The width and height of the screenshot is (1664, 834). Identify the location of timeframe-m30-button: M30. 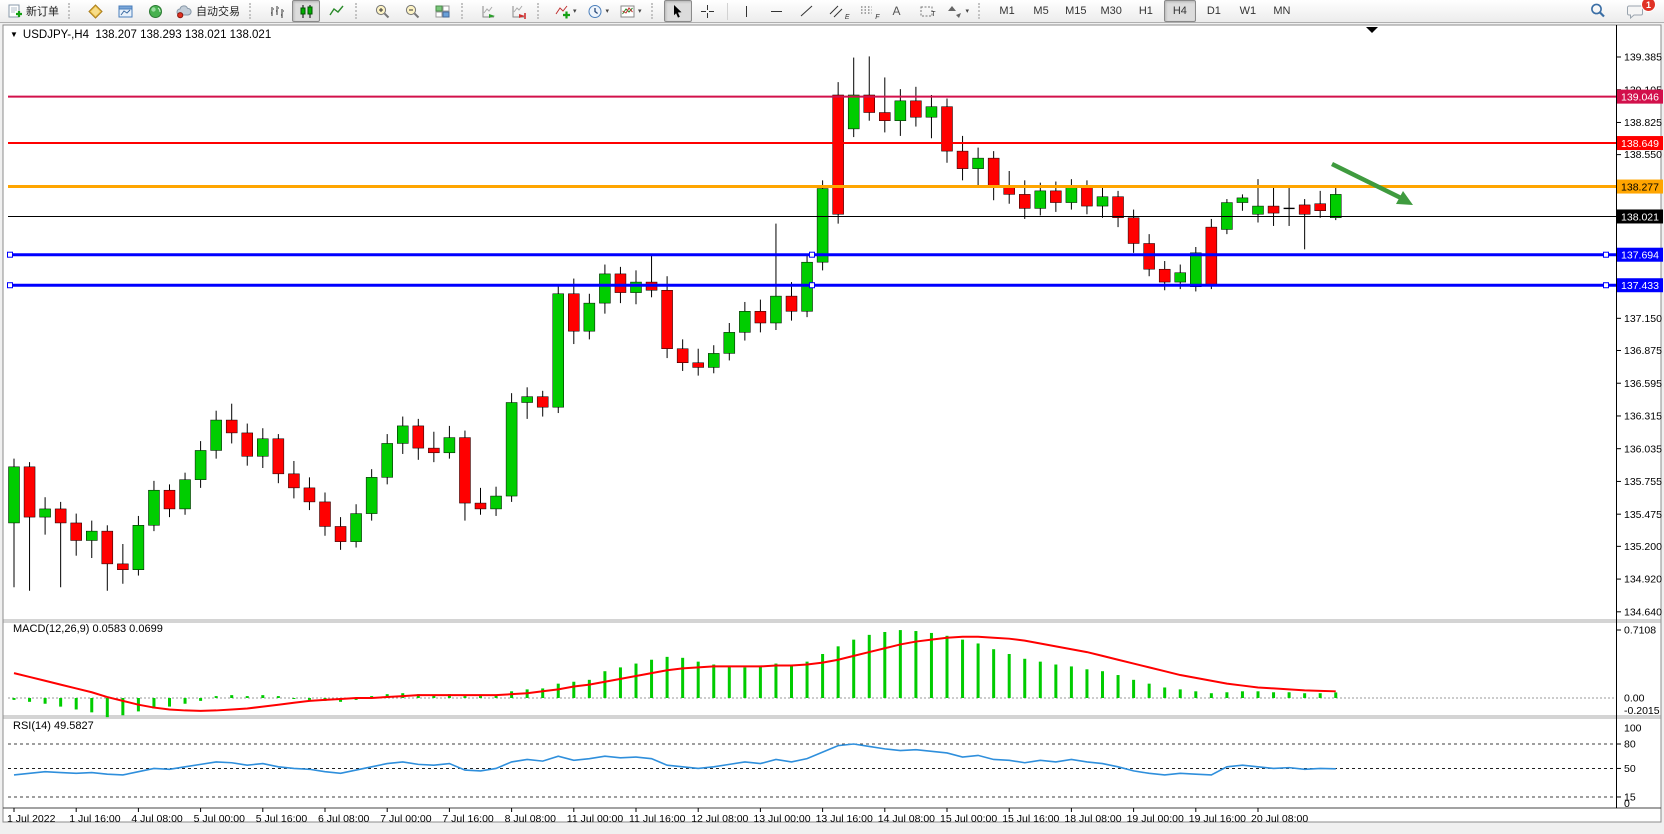
(1111, 11).